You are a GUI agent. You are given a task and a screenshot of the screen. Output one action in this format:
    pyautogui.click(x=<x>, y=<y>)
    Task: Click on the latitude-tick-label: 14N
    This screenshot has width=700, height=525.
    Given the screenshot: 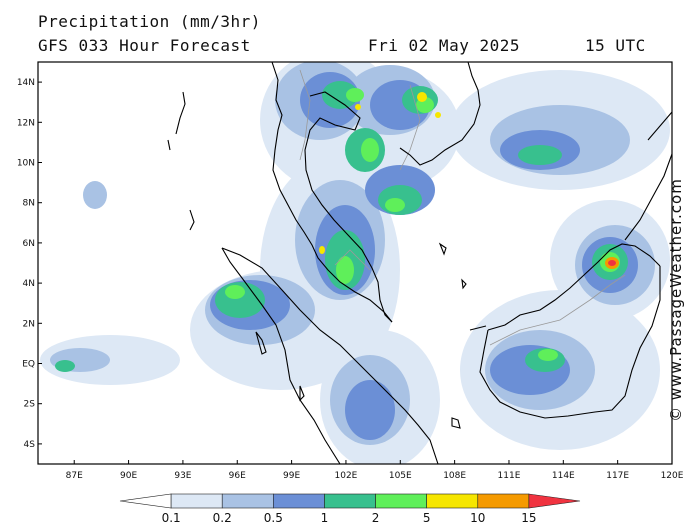 What is the action you would take?
    pyautogui.click(x=26, y=83)
    